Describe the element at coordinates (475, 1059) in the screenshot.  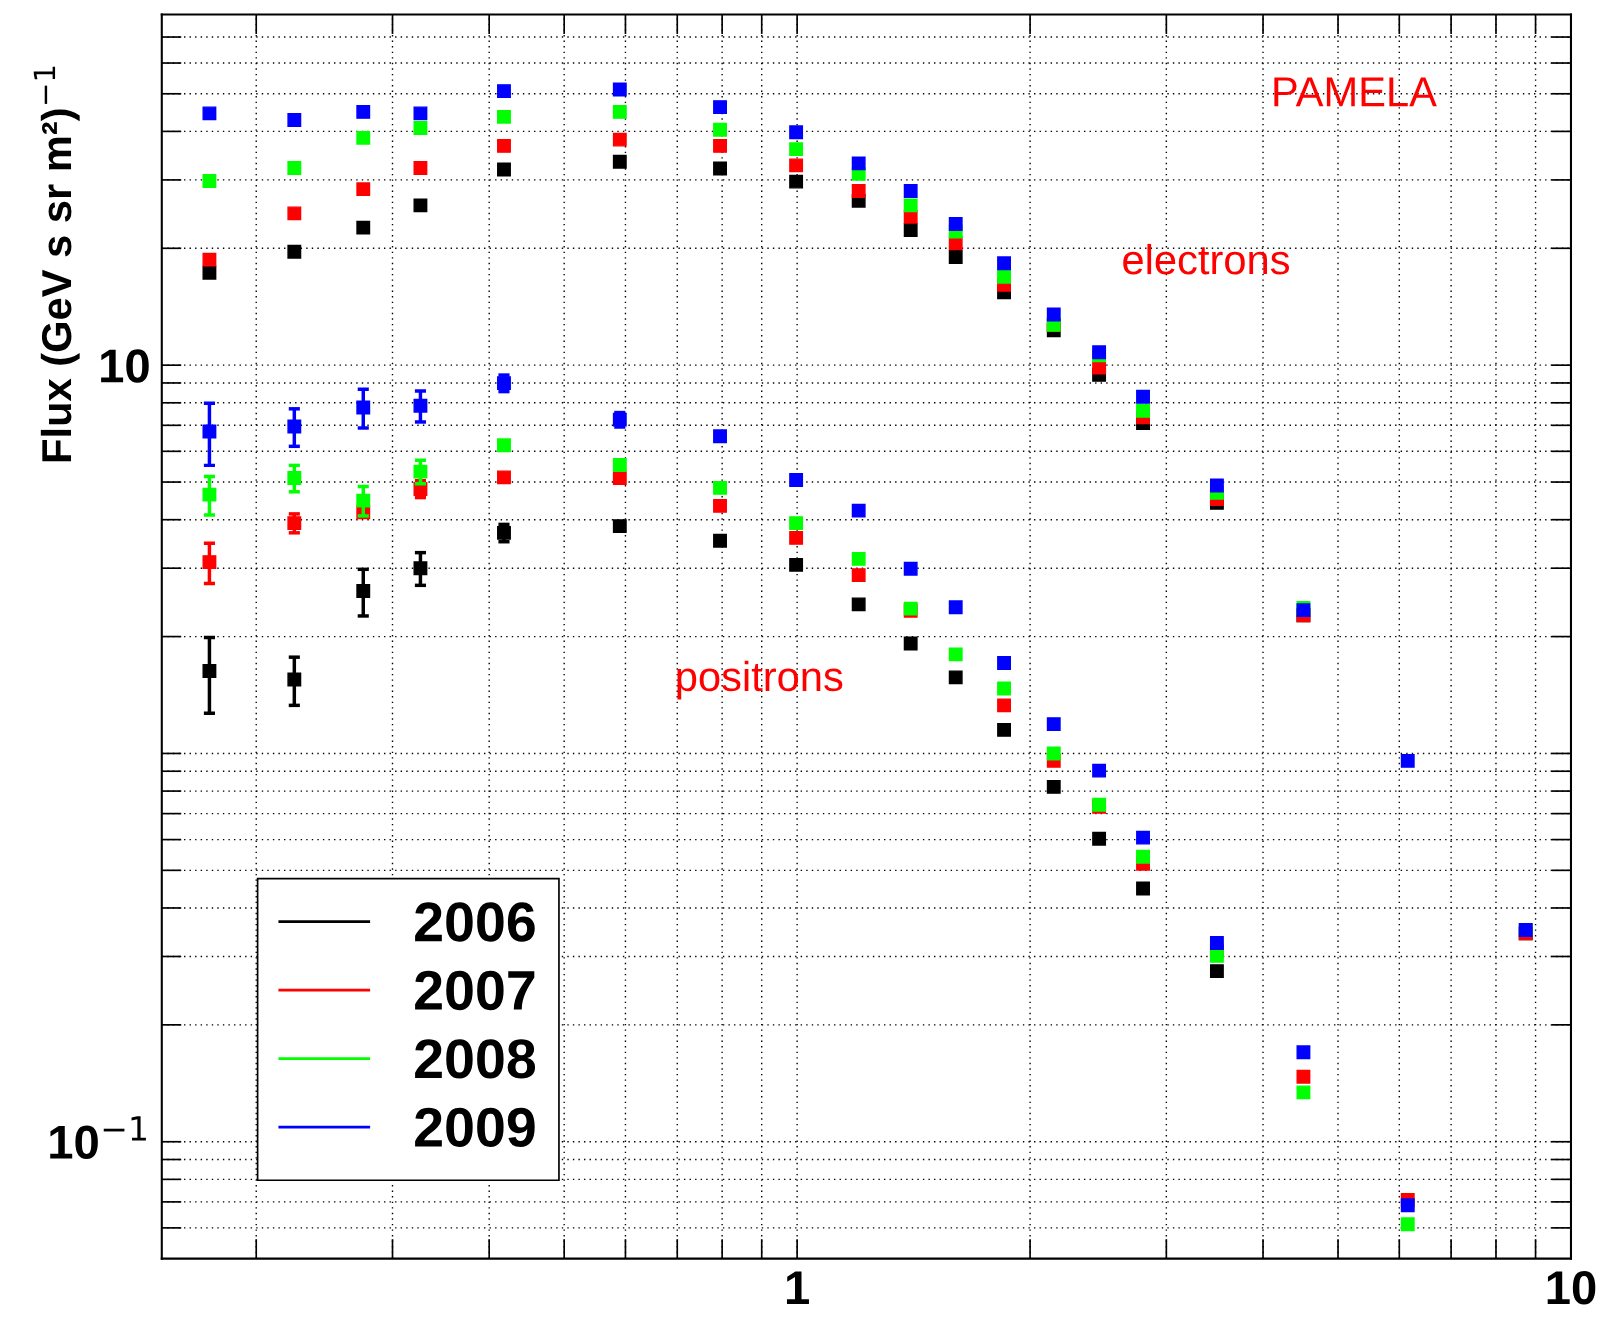
I see `legend-label: 2008` at that location.